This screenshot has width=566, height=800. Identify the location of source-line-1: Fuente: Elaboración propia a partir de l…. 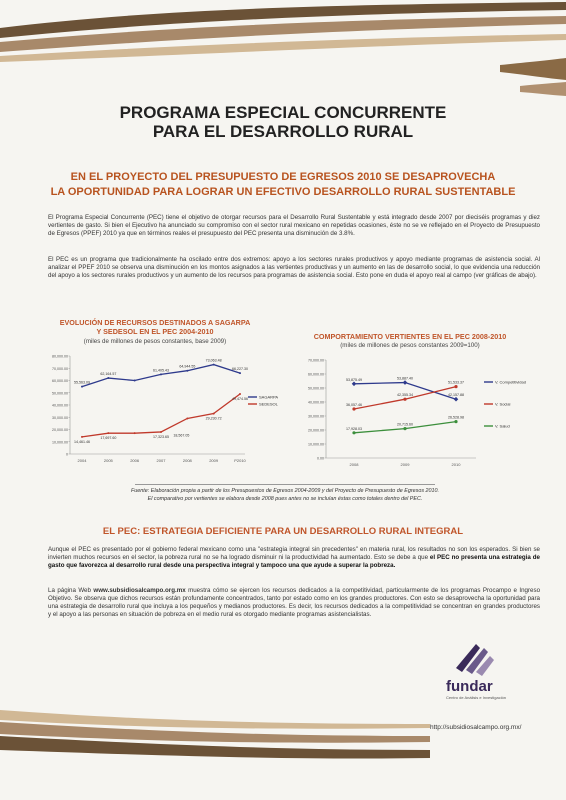
(285, 491).